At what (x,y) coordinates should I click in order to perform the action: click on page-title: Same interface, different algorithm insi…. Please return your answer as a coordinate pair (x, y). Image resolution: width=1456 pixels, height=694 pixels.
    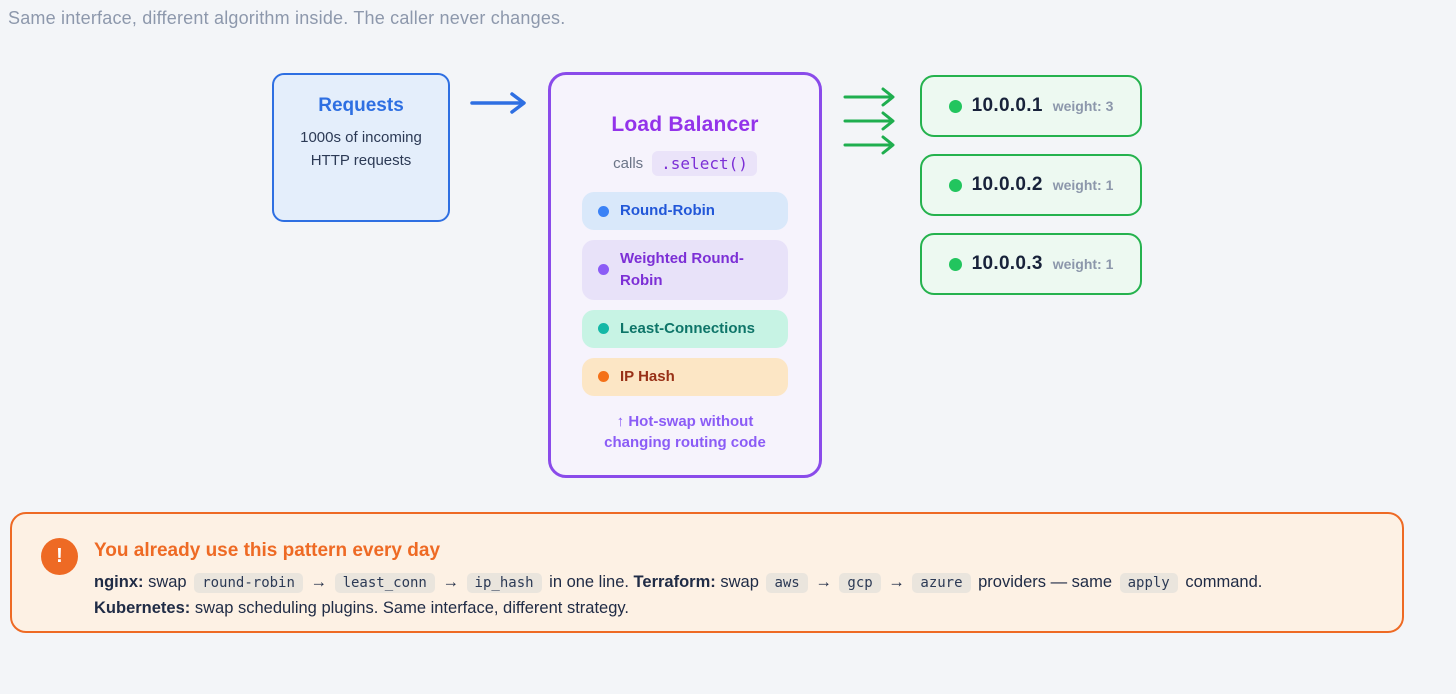
    Looking at the image, I should click on (287, 18).